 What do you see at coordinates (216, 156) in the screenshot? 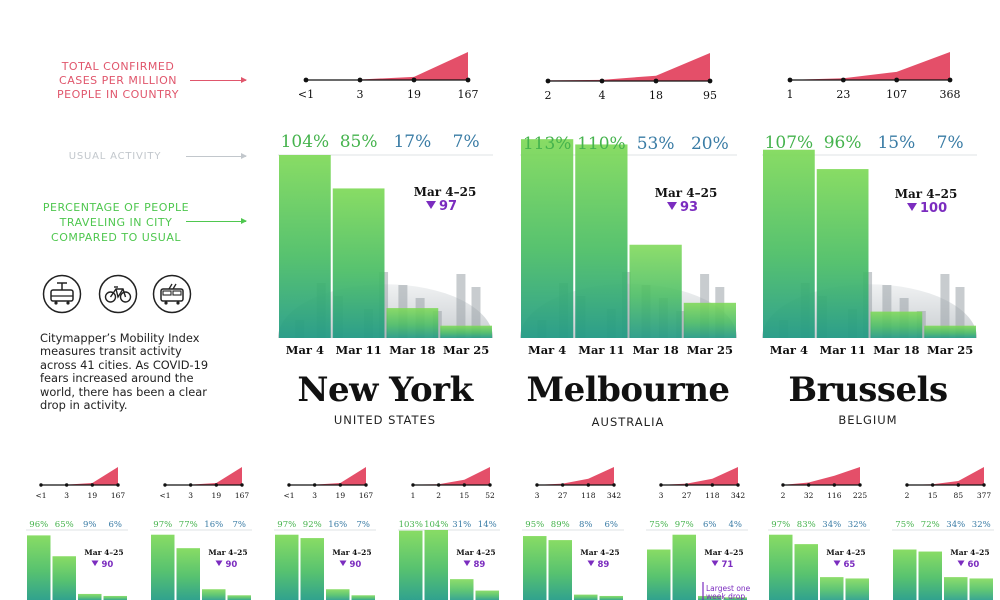
I see `usual-activity-arrow` at bounding box center [216, 156].